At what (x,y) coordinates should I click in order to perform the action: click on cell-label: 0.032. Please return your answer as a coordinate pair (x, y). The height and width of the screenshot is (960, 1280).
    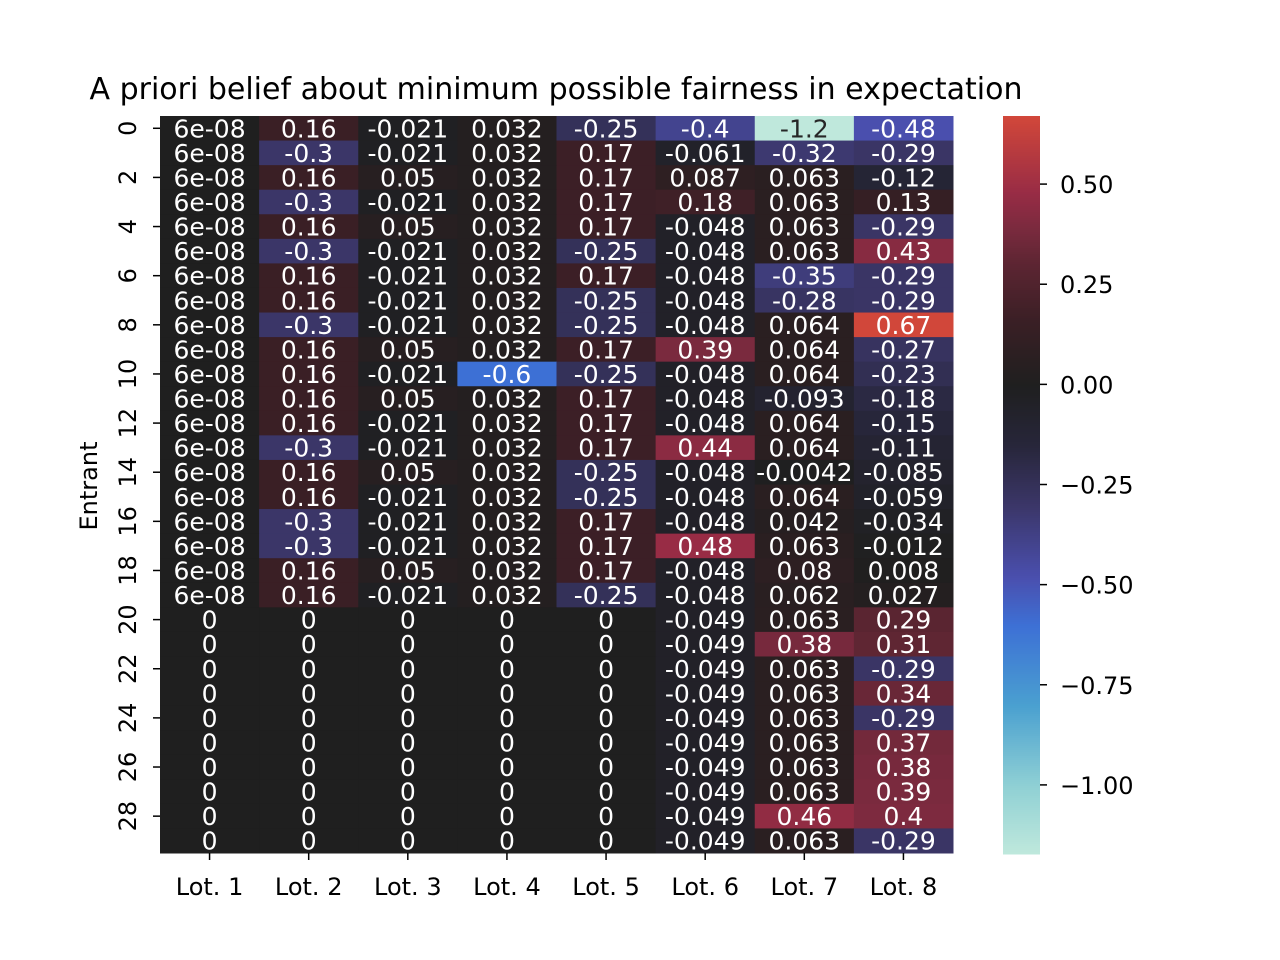
    Looking at the image, I should click on (507, 325).